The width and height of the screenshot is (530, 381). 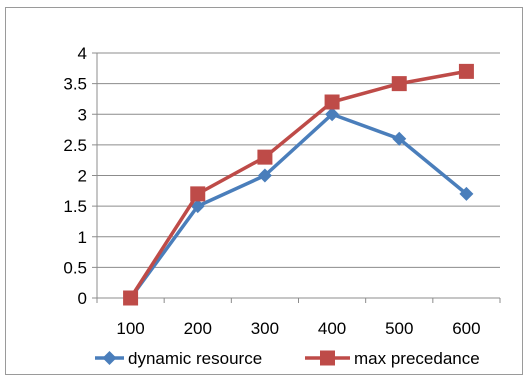 I want to click on legend: dynamic resource max precedance, so click(x=287, y=358).